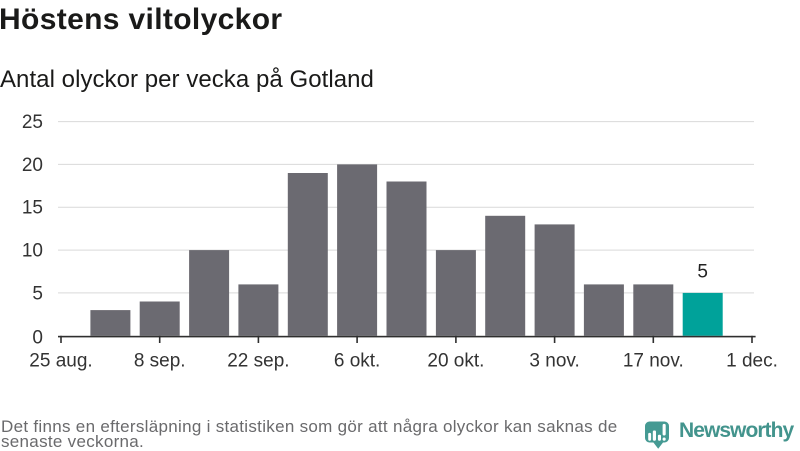 The width and height of the screenshot is (800, 451). What do you see at coordinates (752, 360) in the screenshot?
I see `svg-text: 1 dec.` at bounding box center [752, 360].